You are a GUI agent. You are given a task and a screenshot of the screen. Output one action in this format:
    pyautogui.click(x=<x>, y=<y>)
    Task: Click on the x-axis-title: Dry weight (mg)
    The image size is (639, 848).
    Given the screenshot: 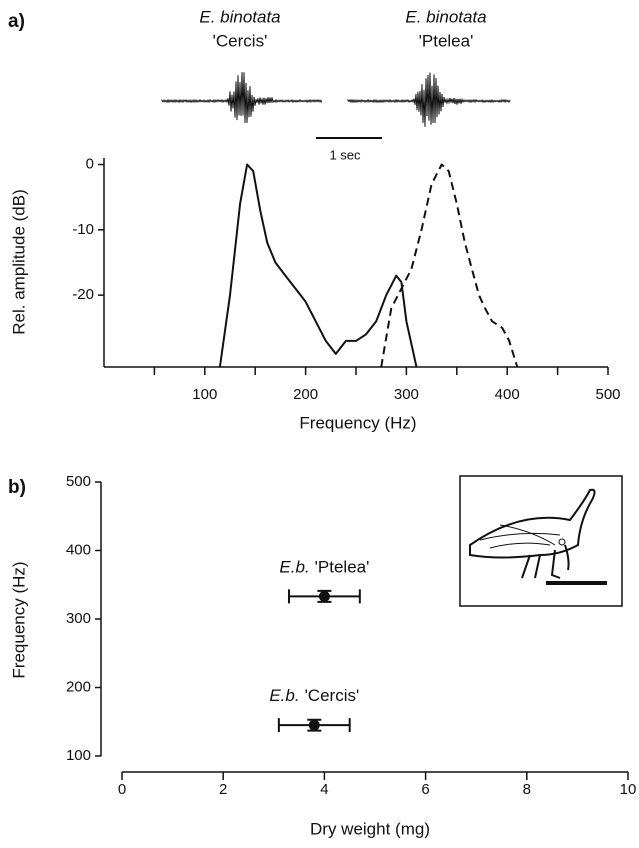 What is the action you would take?
    pyautogui.click(x=370, y=828)
    